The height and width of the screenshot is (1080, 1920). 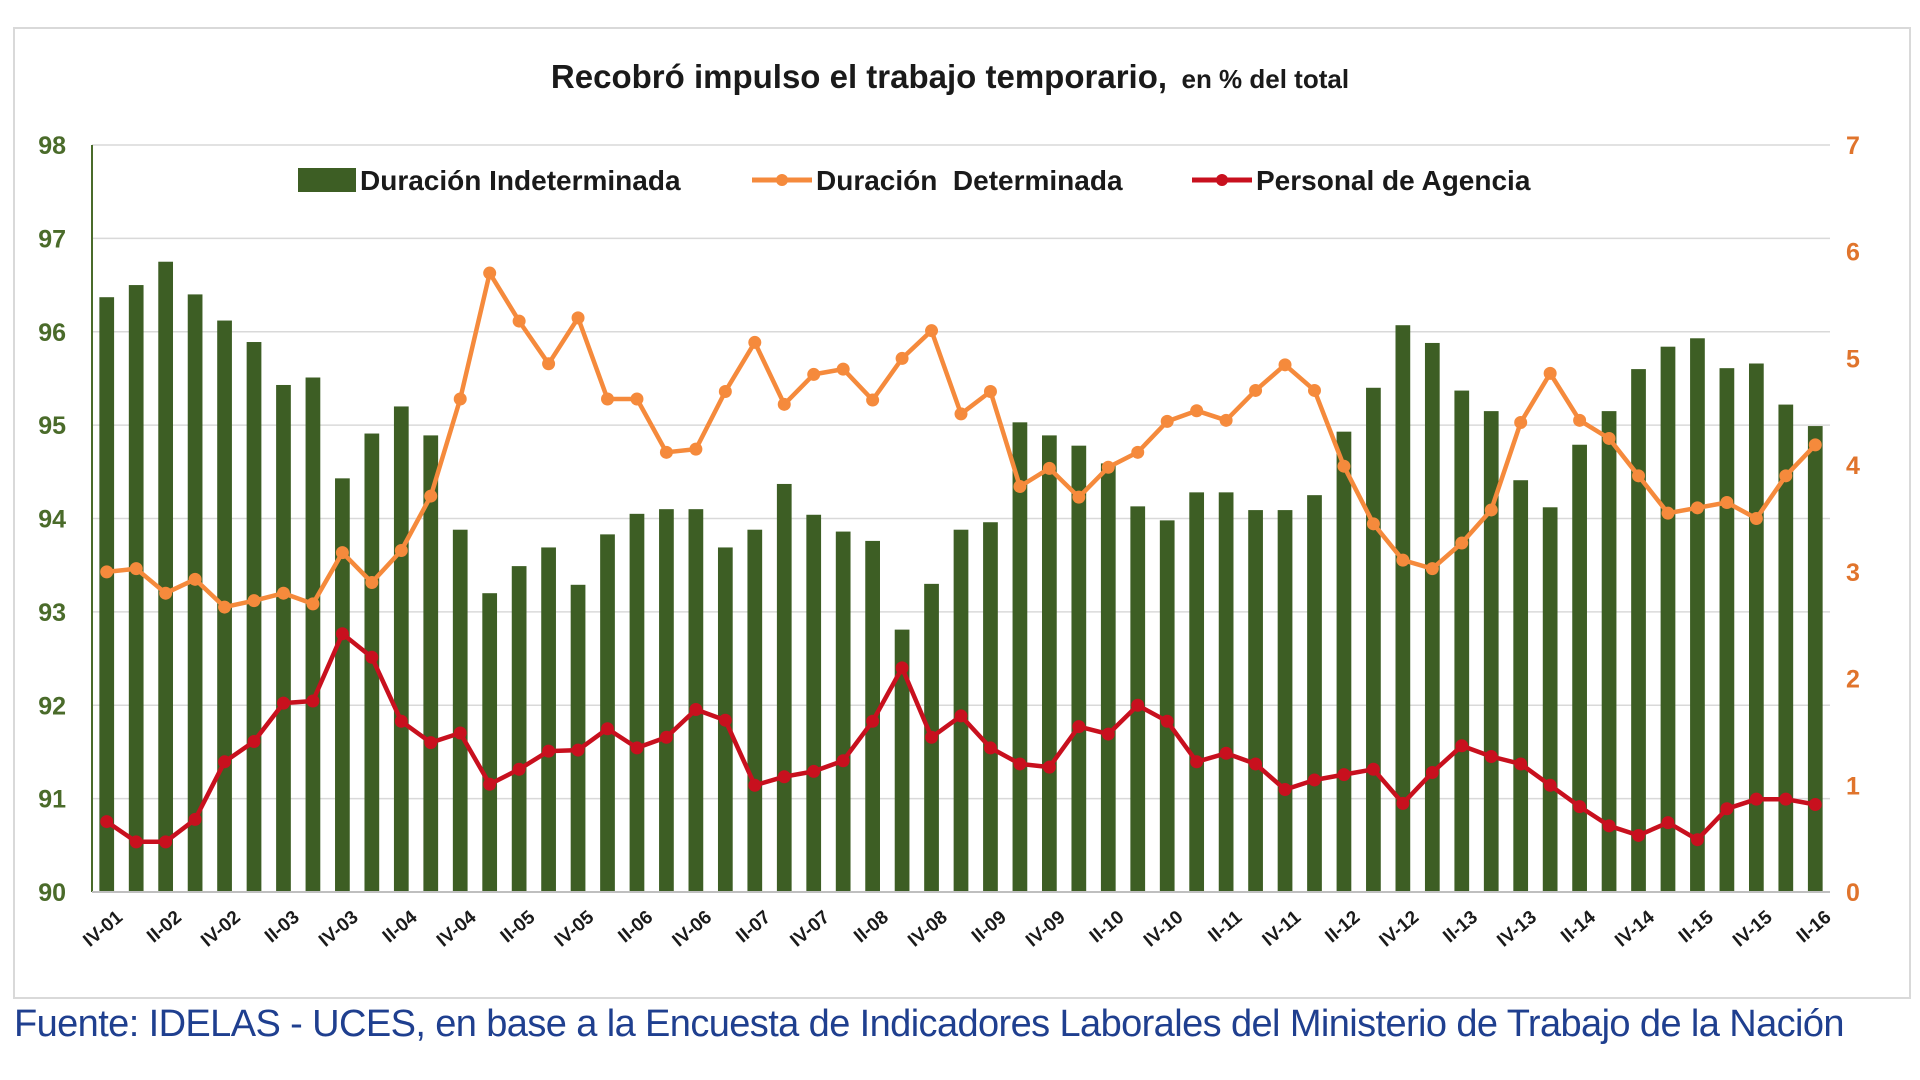 What do you see at coordinates (1853, 466) in the screenshot?
I see `y-right-tick-label: 4` at bounding box center [1853, 466].